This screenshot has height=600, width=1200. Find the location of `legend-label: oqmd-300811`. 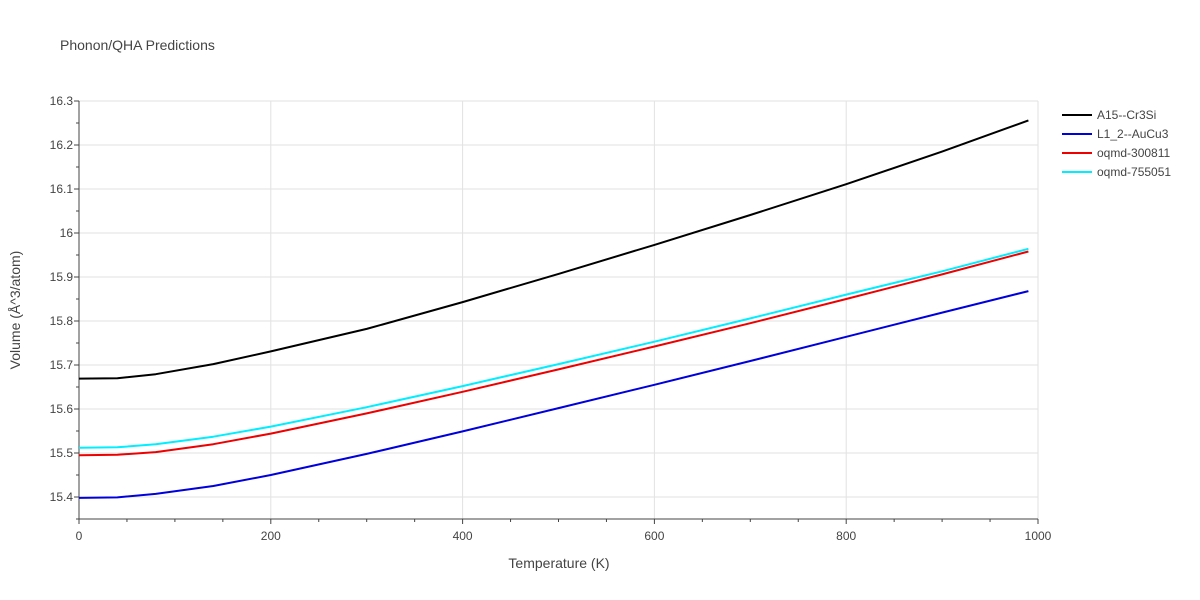

legend-label: oqmd-300811 is located at coordinates (1133, 153).